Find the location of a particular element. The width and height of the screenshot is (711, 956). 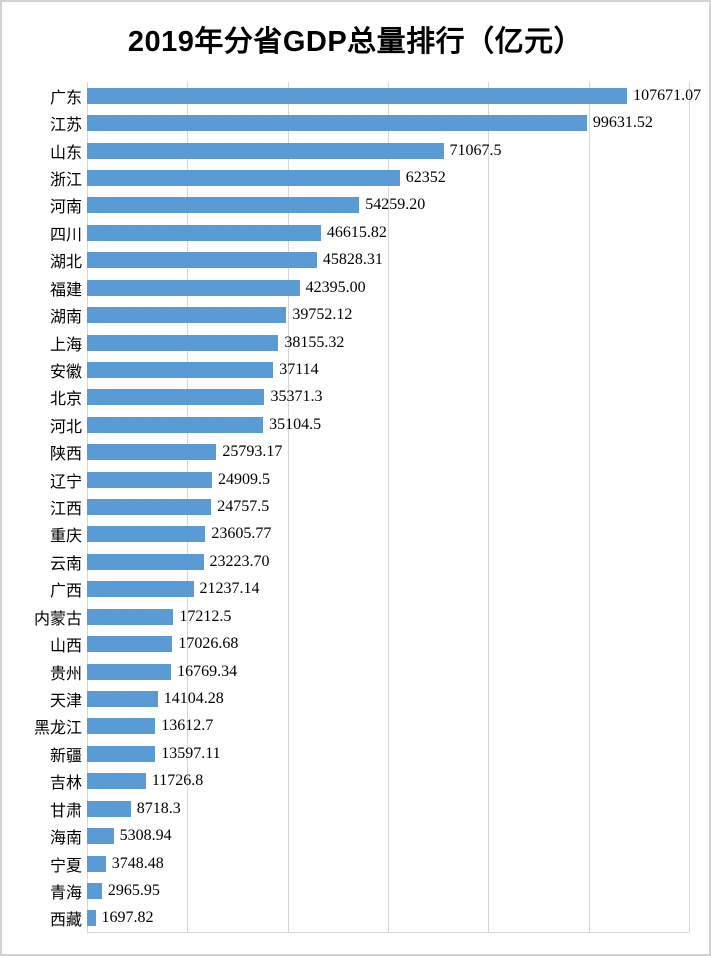

bar-row: 贵州 16769.34 is located at coordinates (369, 671).